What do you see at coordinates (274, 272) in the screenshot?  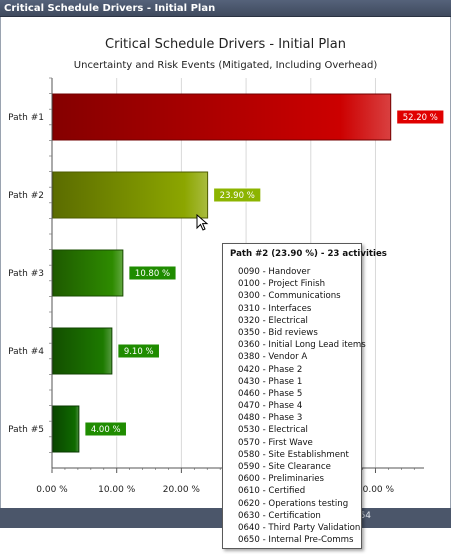 I see `tooltip-activity-item: 0090 - Handover` at bounding box center [274, 272].